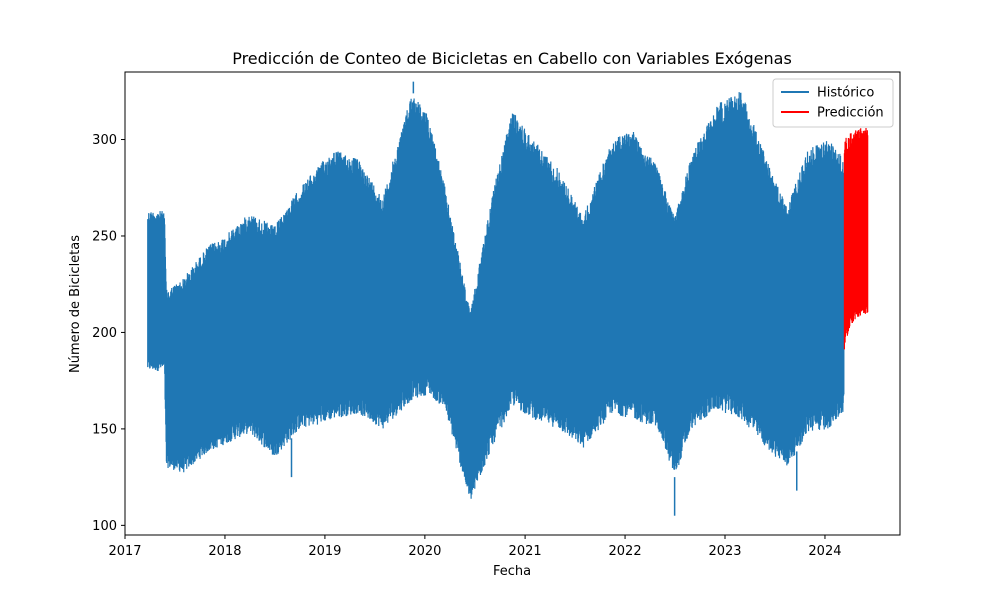 This screenshot has height=600, width=1000. Describe the element at coordinates (475, 547) in the screenshot. I see `x-axis: 2017 2018 2019 2020 2021 2022 2023 2024` at that location.